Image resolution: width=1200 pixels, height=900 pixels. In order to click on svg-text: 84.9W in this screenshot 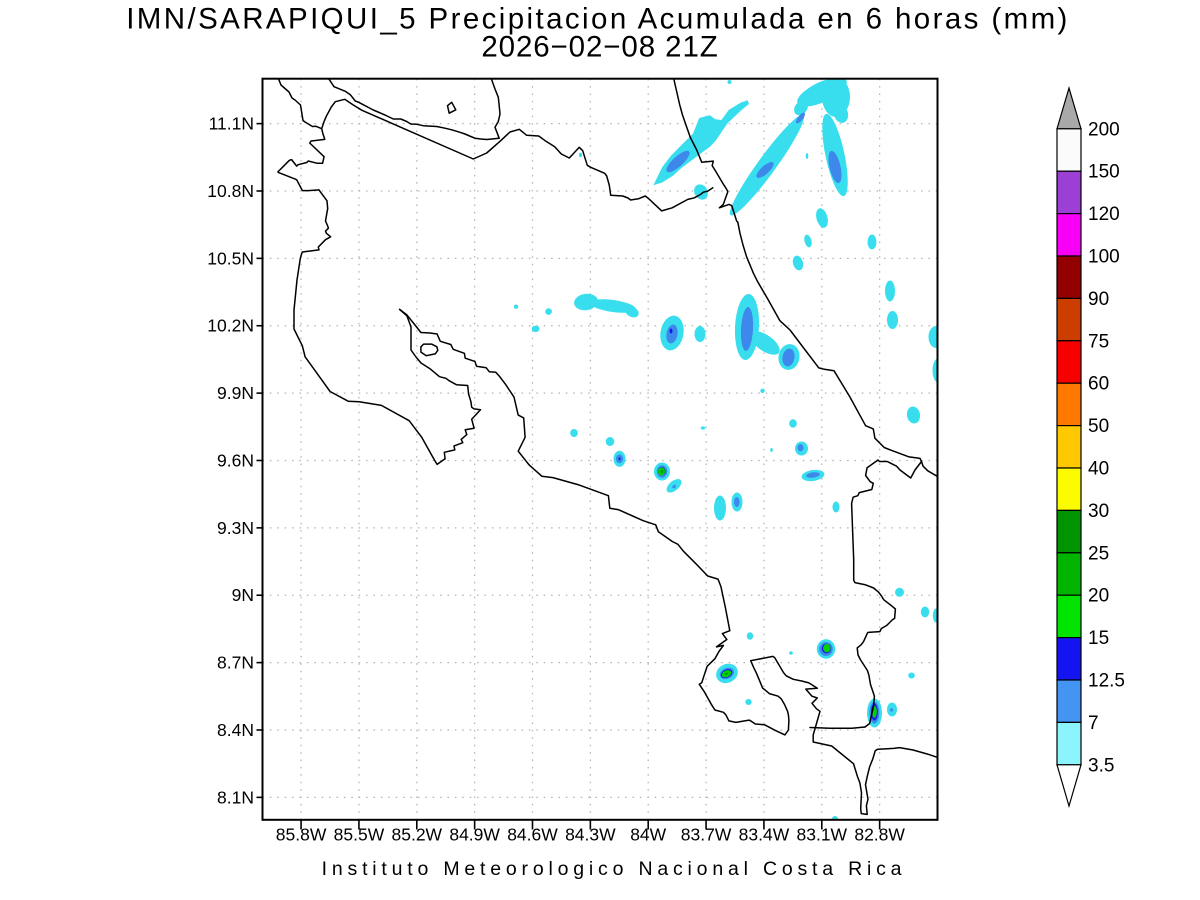, I will do `click(474, 835)`.